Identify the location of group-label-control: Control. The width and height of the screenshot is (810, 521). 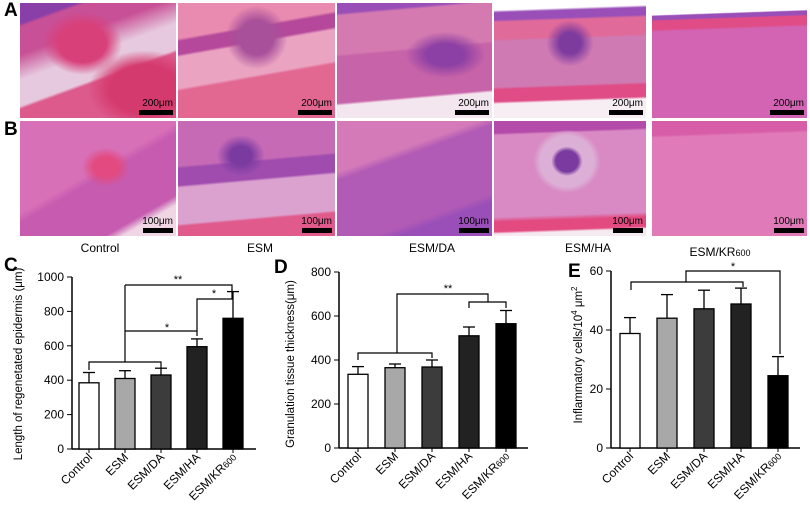
(100, 248).